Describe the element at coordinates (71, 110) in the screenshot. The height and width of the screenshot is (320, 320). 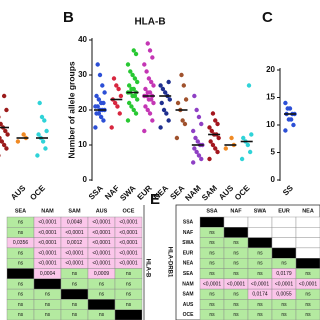
I see `y-axis-label: Number of allele groups` at that location.